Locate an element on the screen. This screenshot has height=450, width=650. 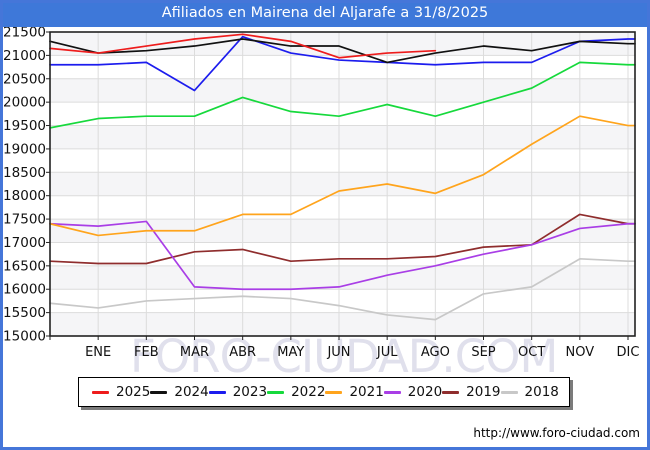
legend-label-2022: 2022 is located at coordinates (308, 392).